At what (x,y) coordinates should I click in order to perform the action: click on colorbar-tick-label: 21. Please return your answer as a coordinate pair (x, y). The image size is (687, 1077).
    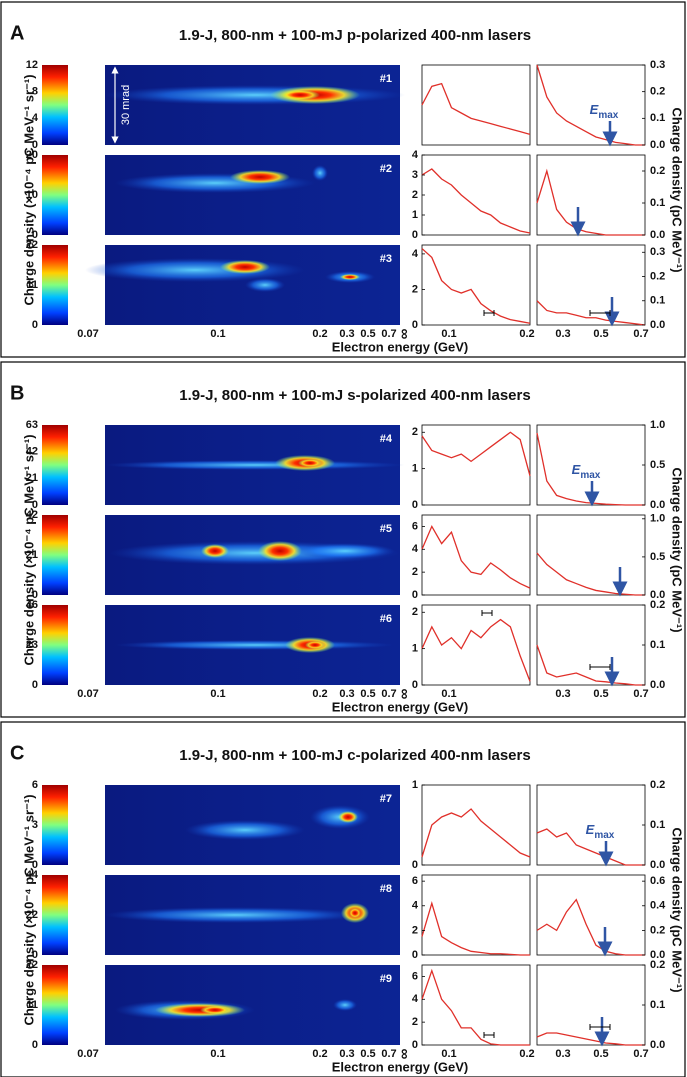
    Looking at the image, I should click on (32, 555).